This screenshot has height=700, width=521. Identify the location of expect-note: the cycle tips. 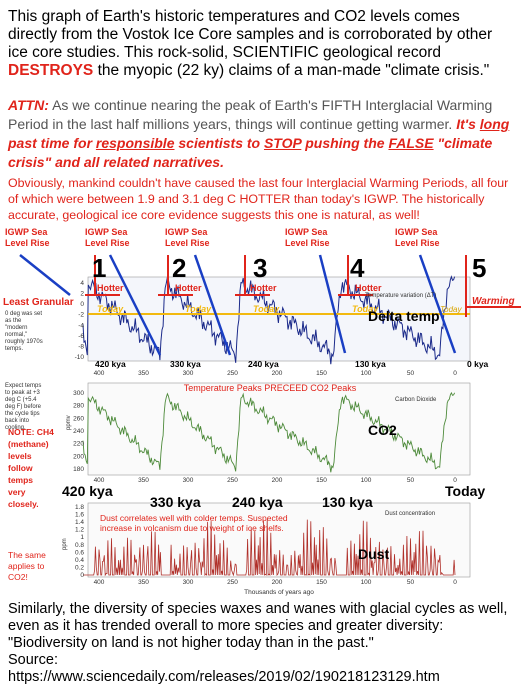
(22, 414).